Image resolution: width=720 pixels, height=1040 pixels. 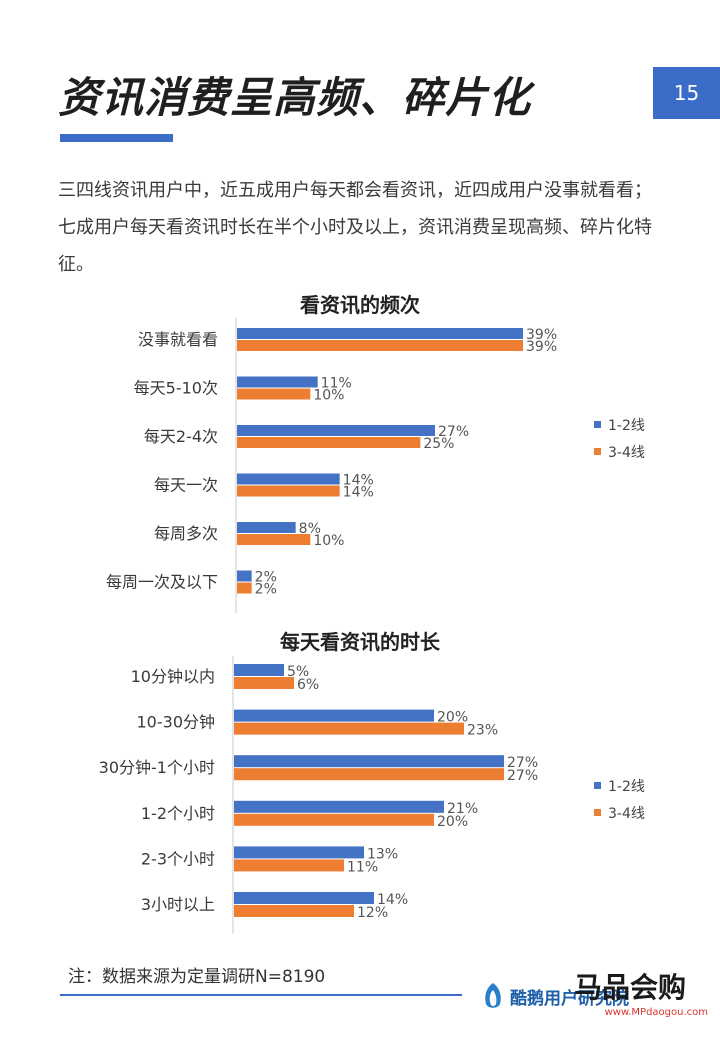 I want to click on brand: 酷鹅用户研究院, so click(x=555, y=996).